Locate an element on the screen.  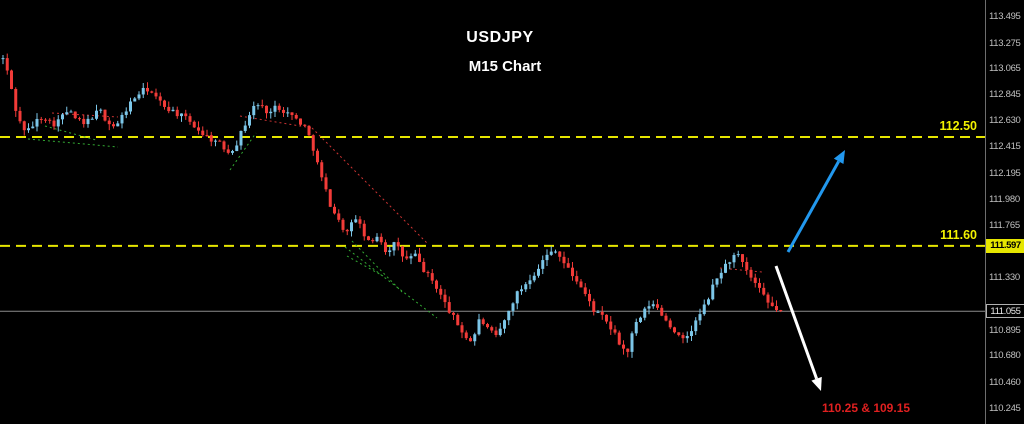
axis-price-label: 112.195 is located at coordinates (1005, 173).